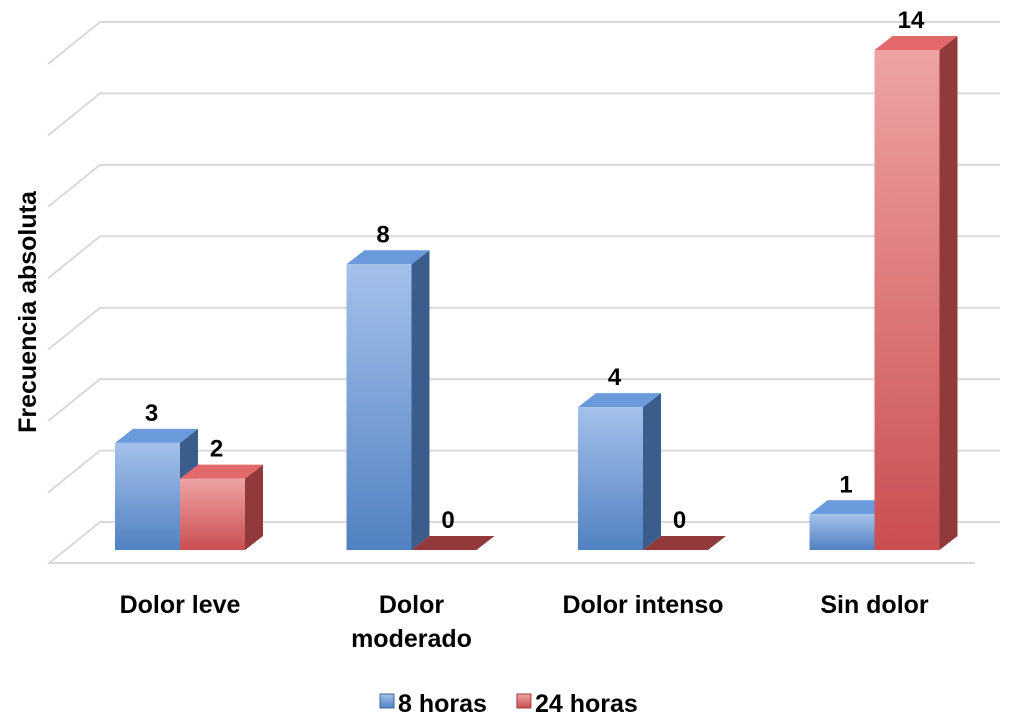 This screenshot has width=1024, height=719. What do you see at coordinates (643, 605) in the screenshot?
I see `x-tick-label: Dolor intenso` at bounding box center [643, 605].